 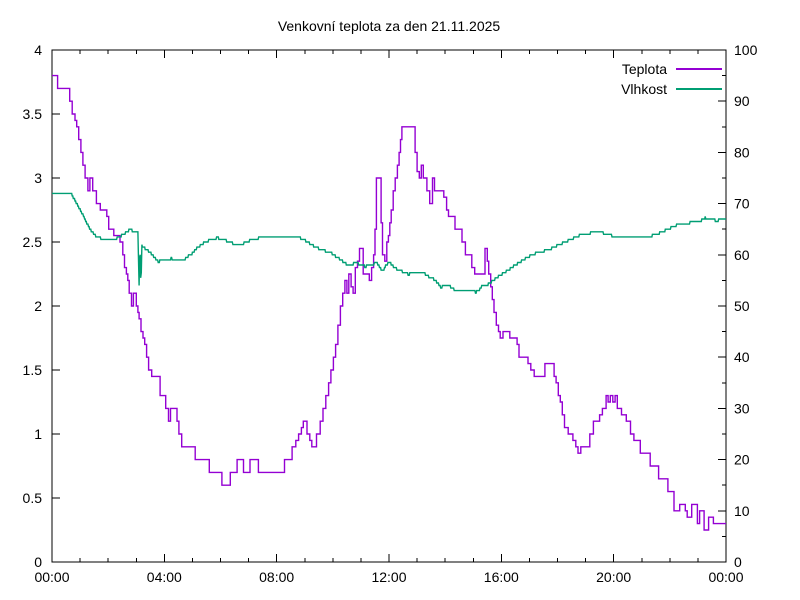 What do you see at coordinates (671, 69) in the screenshot?
I see `legend-item-teplota: Teplota` at bounding box center [671, 69].